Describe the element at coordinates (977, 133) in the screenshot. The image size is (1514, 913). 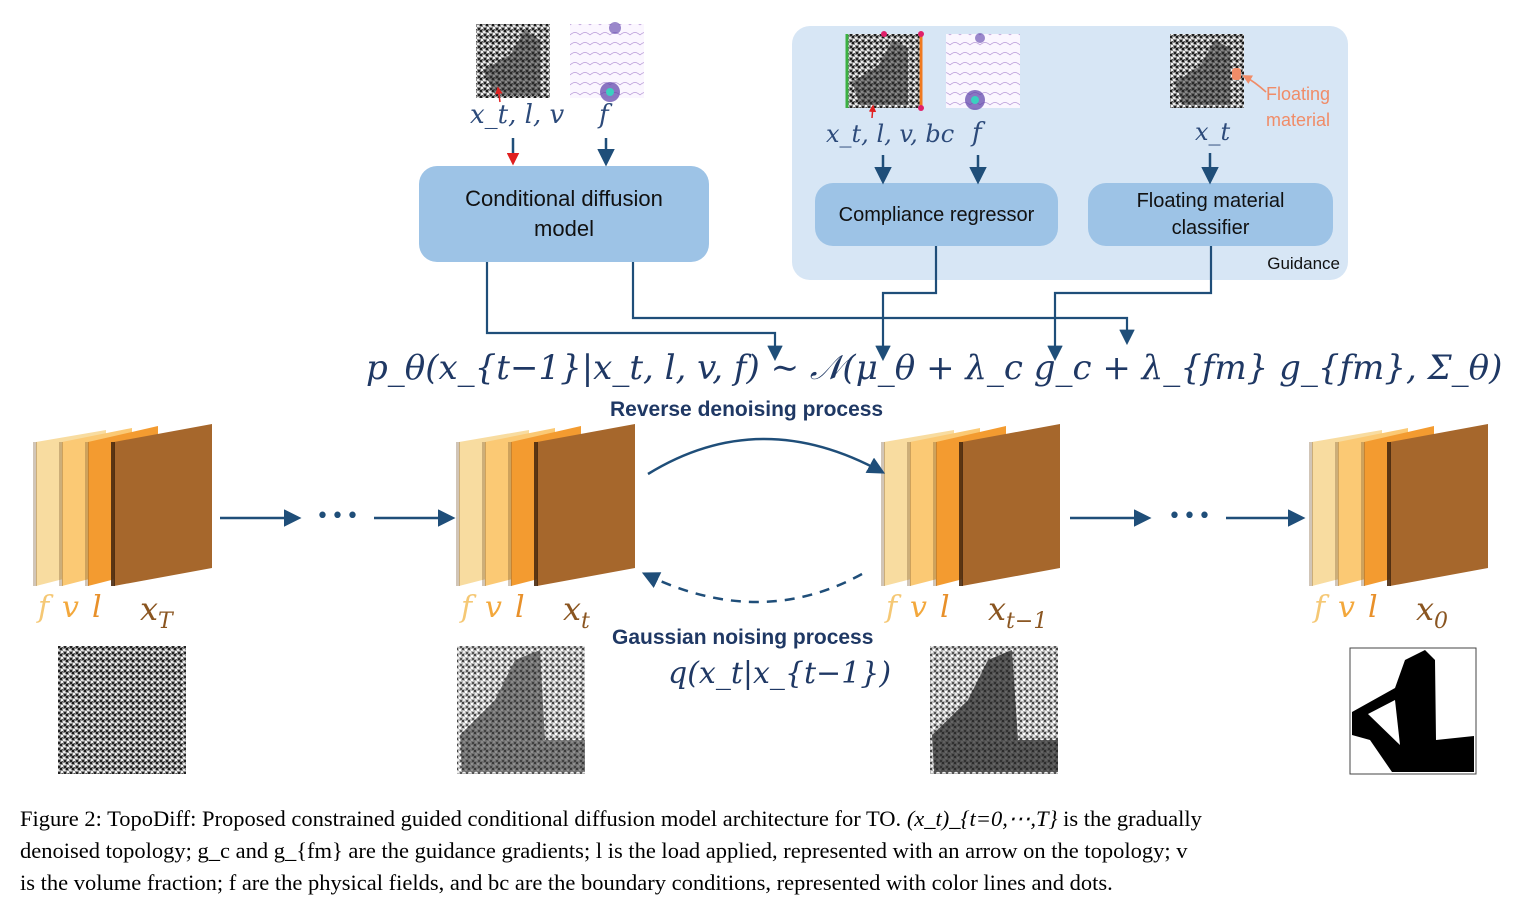
I see `reg-field-label: f` at that location.